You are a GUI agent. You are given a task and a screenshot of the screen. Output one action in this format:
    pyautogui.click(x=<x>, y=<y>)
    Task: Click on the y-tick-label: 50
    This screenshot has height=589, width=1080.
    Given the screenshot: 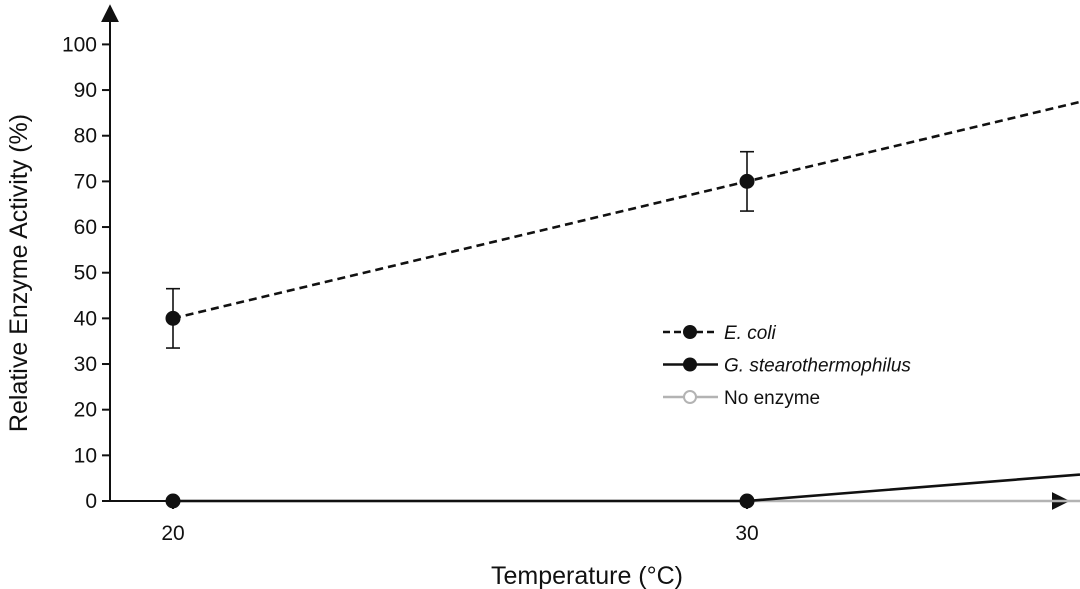 What is the action you would take?
    pyautogui.click(x=85, y=273)
    